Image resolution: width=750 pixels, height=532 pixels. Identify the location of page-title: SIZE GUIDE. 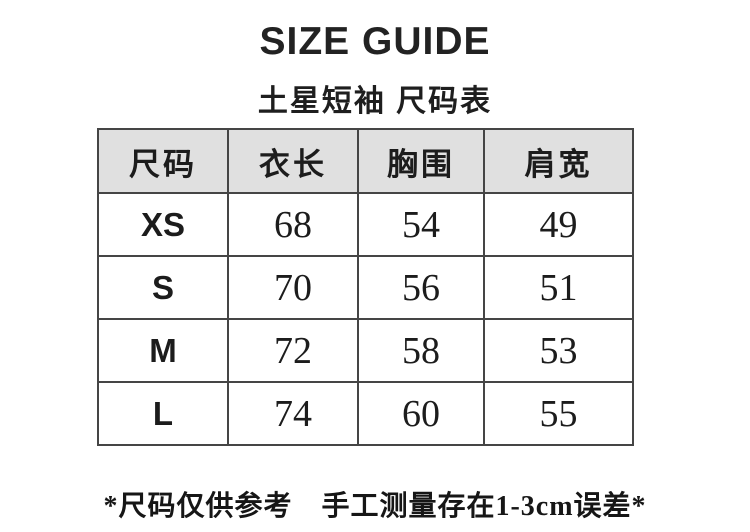
(375, 41).